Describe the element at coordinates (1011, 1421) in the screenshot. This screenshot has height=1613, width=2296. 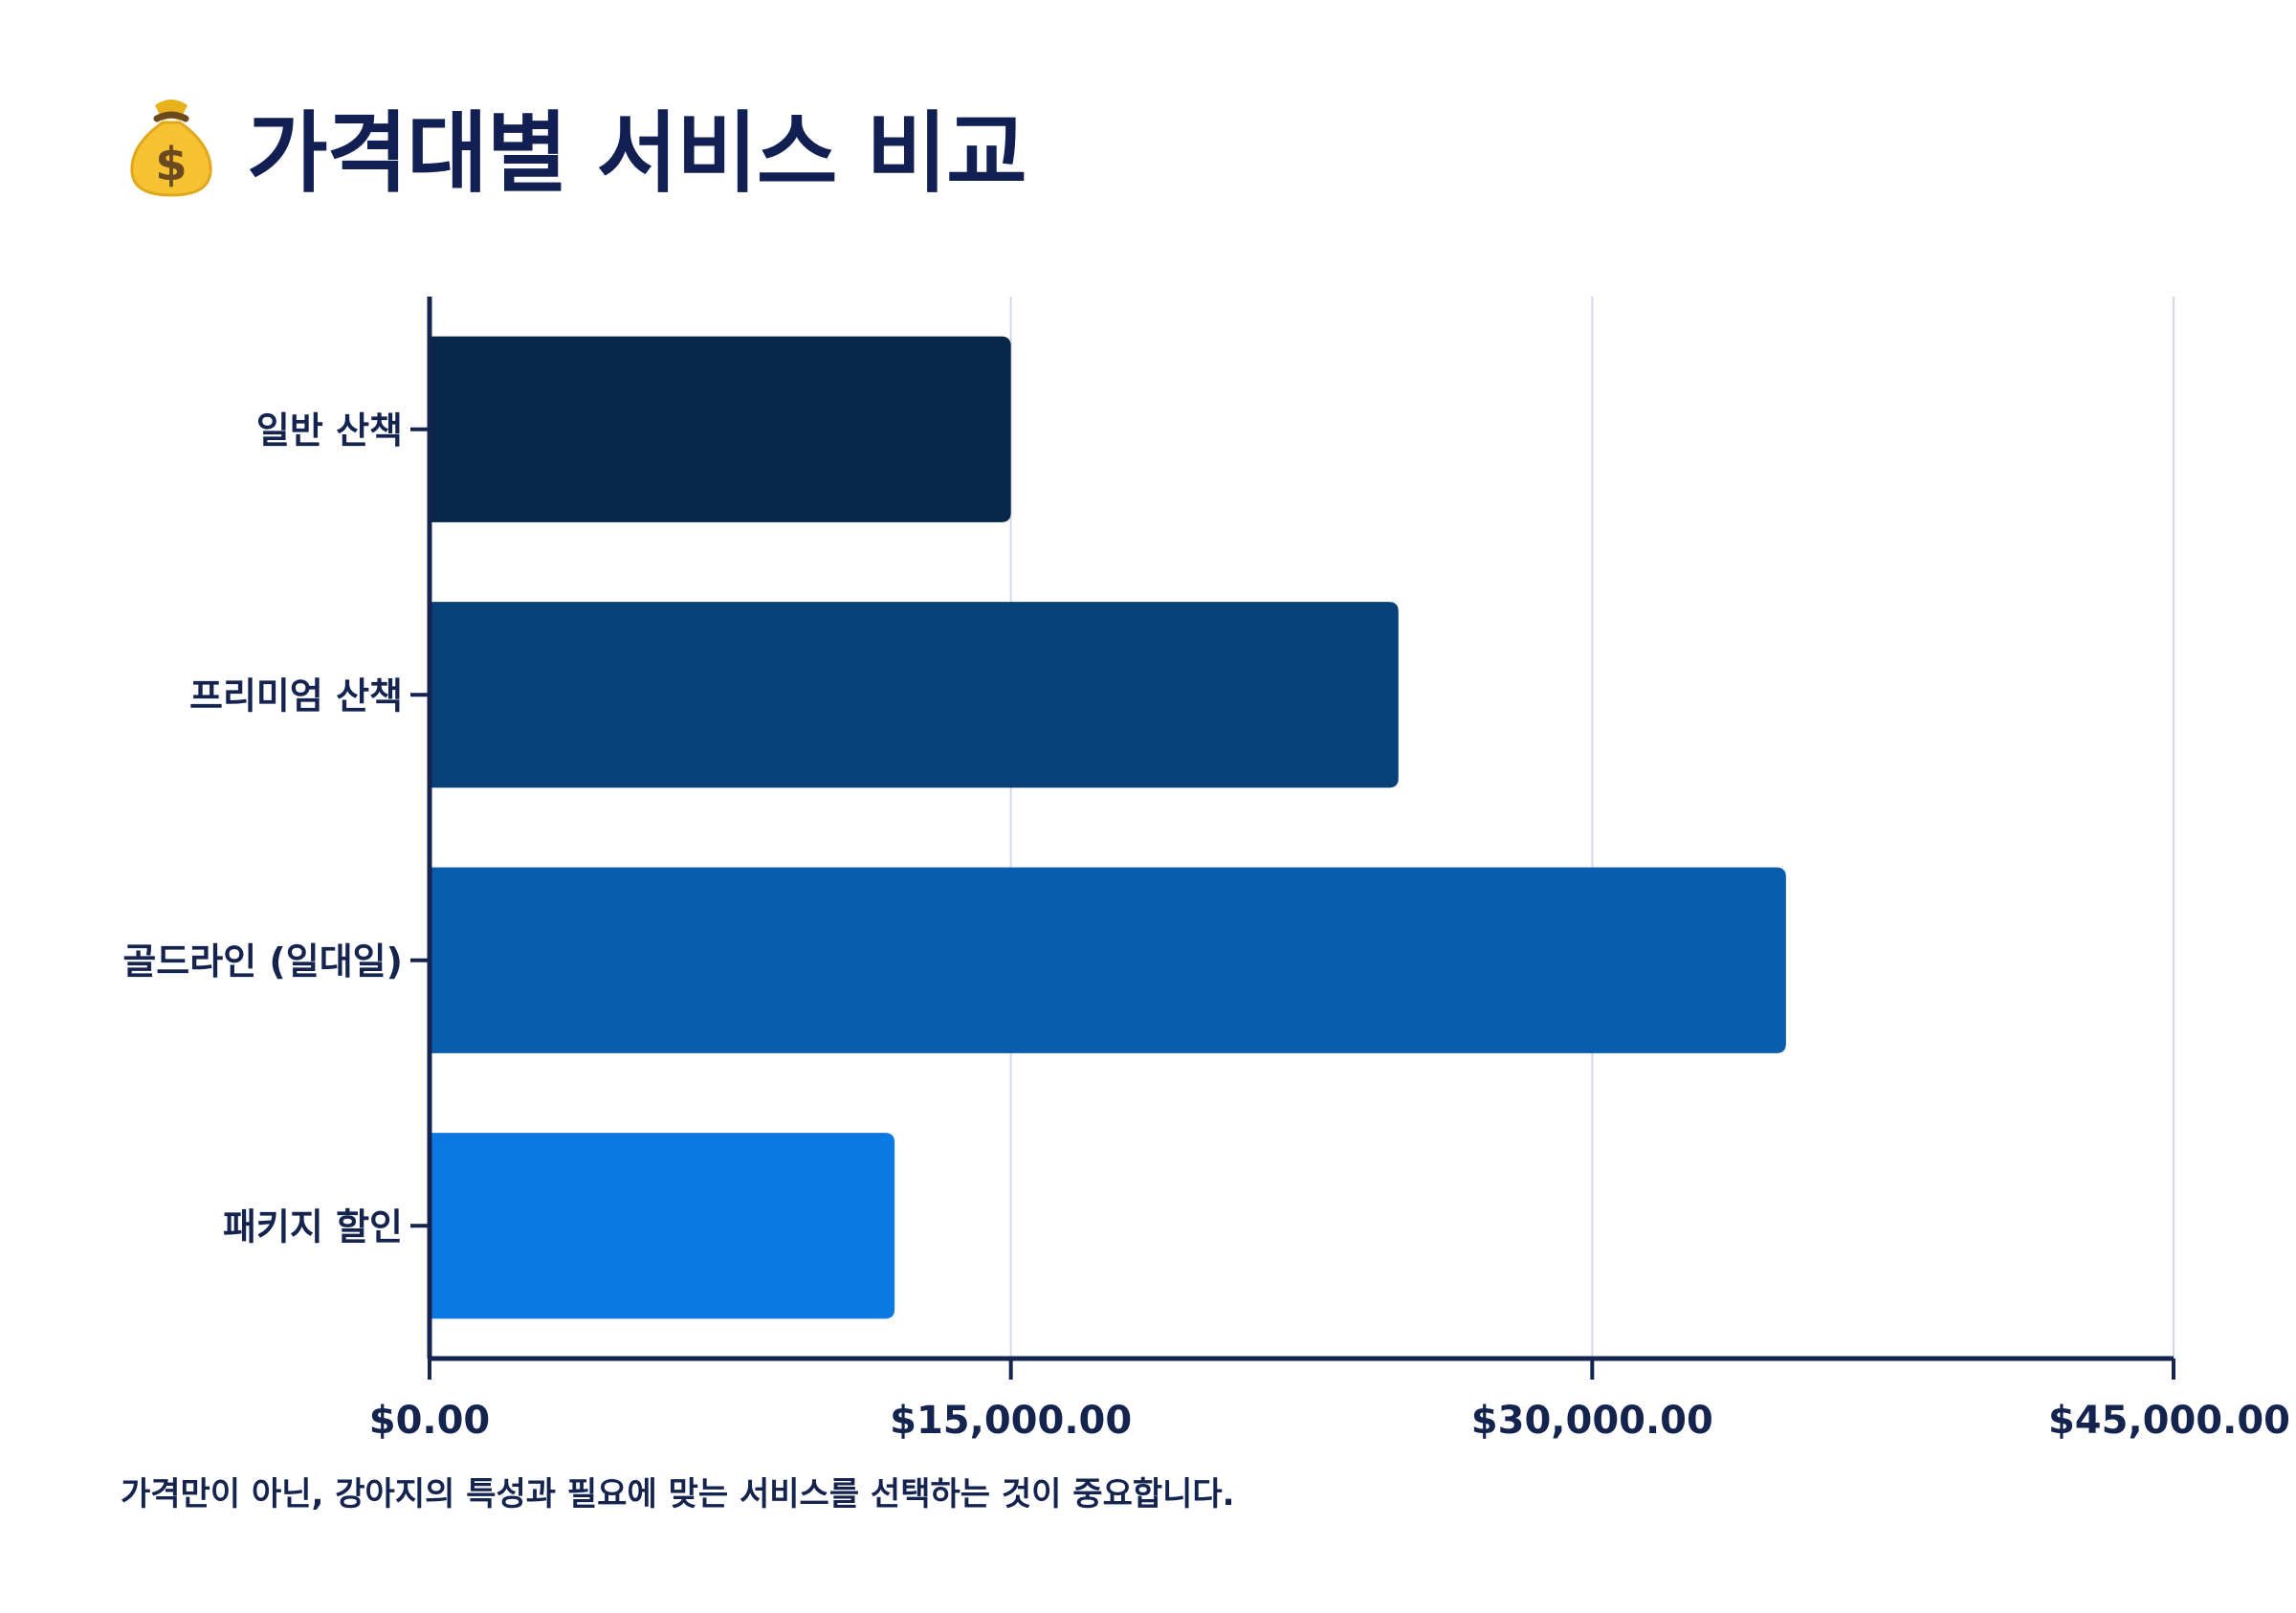
I see `x-tick-label: $15,000.00` at that location.